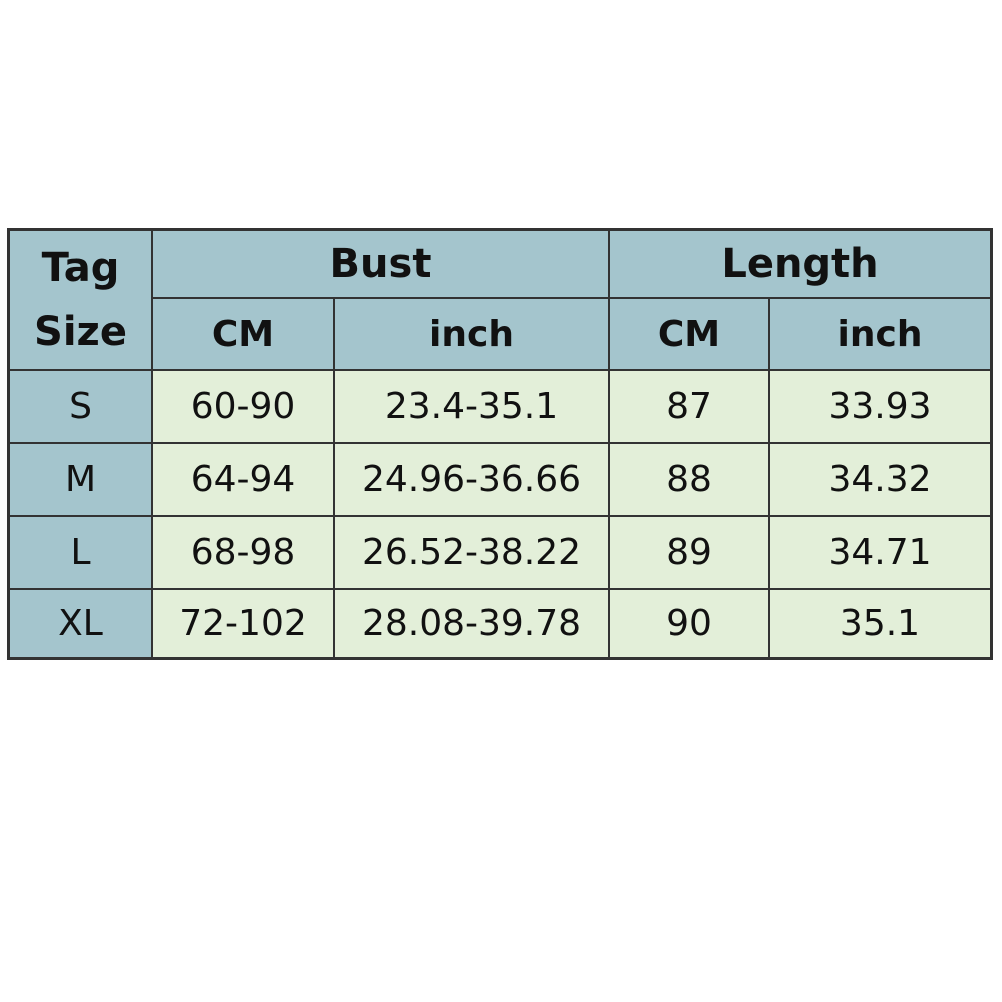  Describe the element at coordinates (800, 264) in the screenshot. I see `group-header: Length` at that location.